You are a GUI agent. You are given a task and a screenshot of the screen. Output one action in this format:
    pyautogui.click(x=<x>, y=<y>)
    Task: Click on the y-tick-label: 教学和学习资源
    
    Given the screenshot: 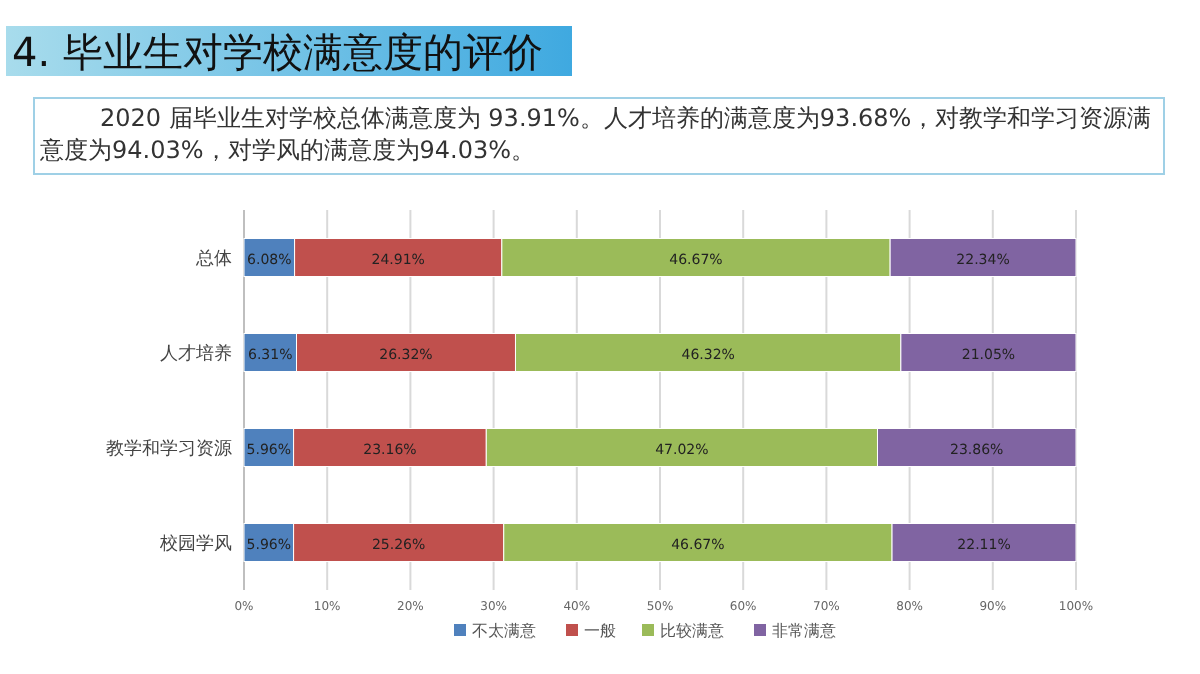 What is the action you would take?
    pyautogui.click(x=169, y=448)
    